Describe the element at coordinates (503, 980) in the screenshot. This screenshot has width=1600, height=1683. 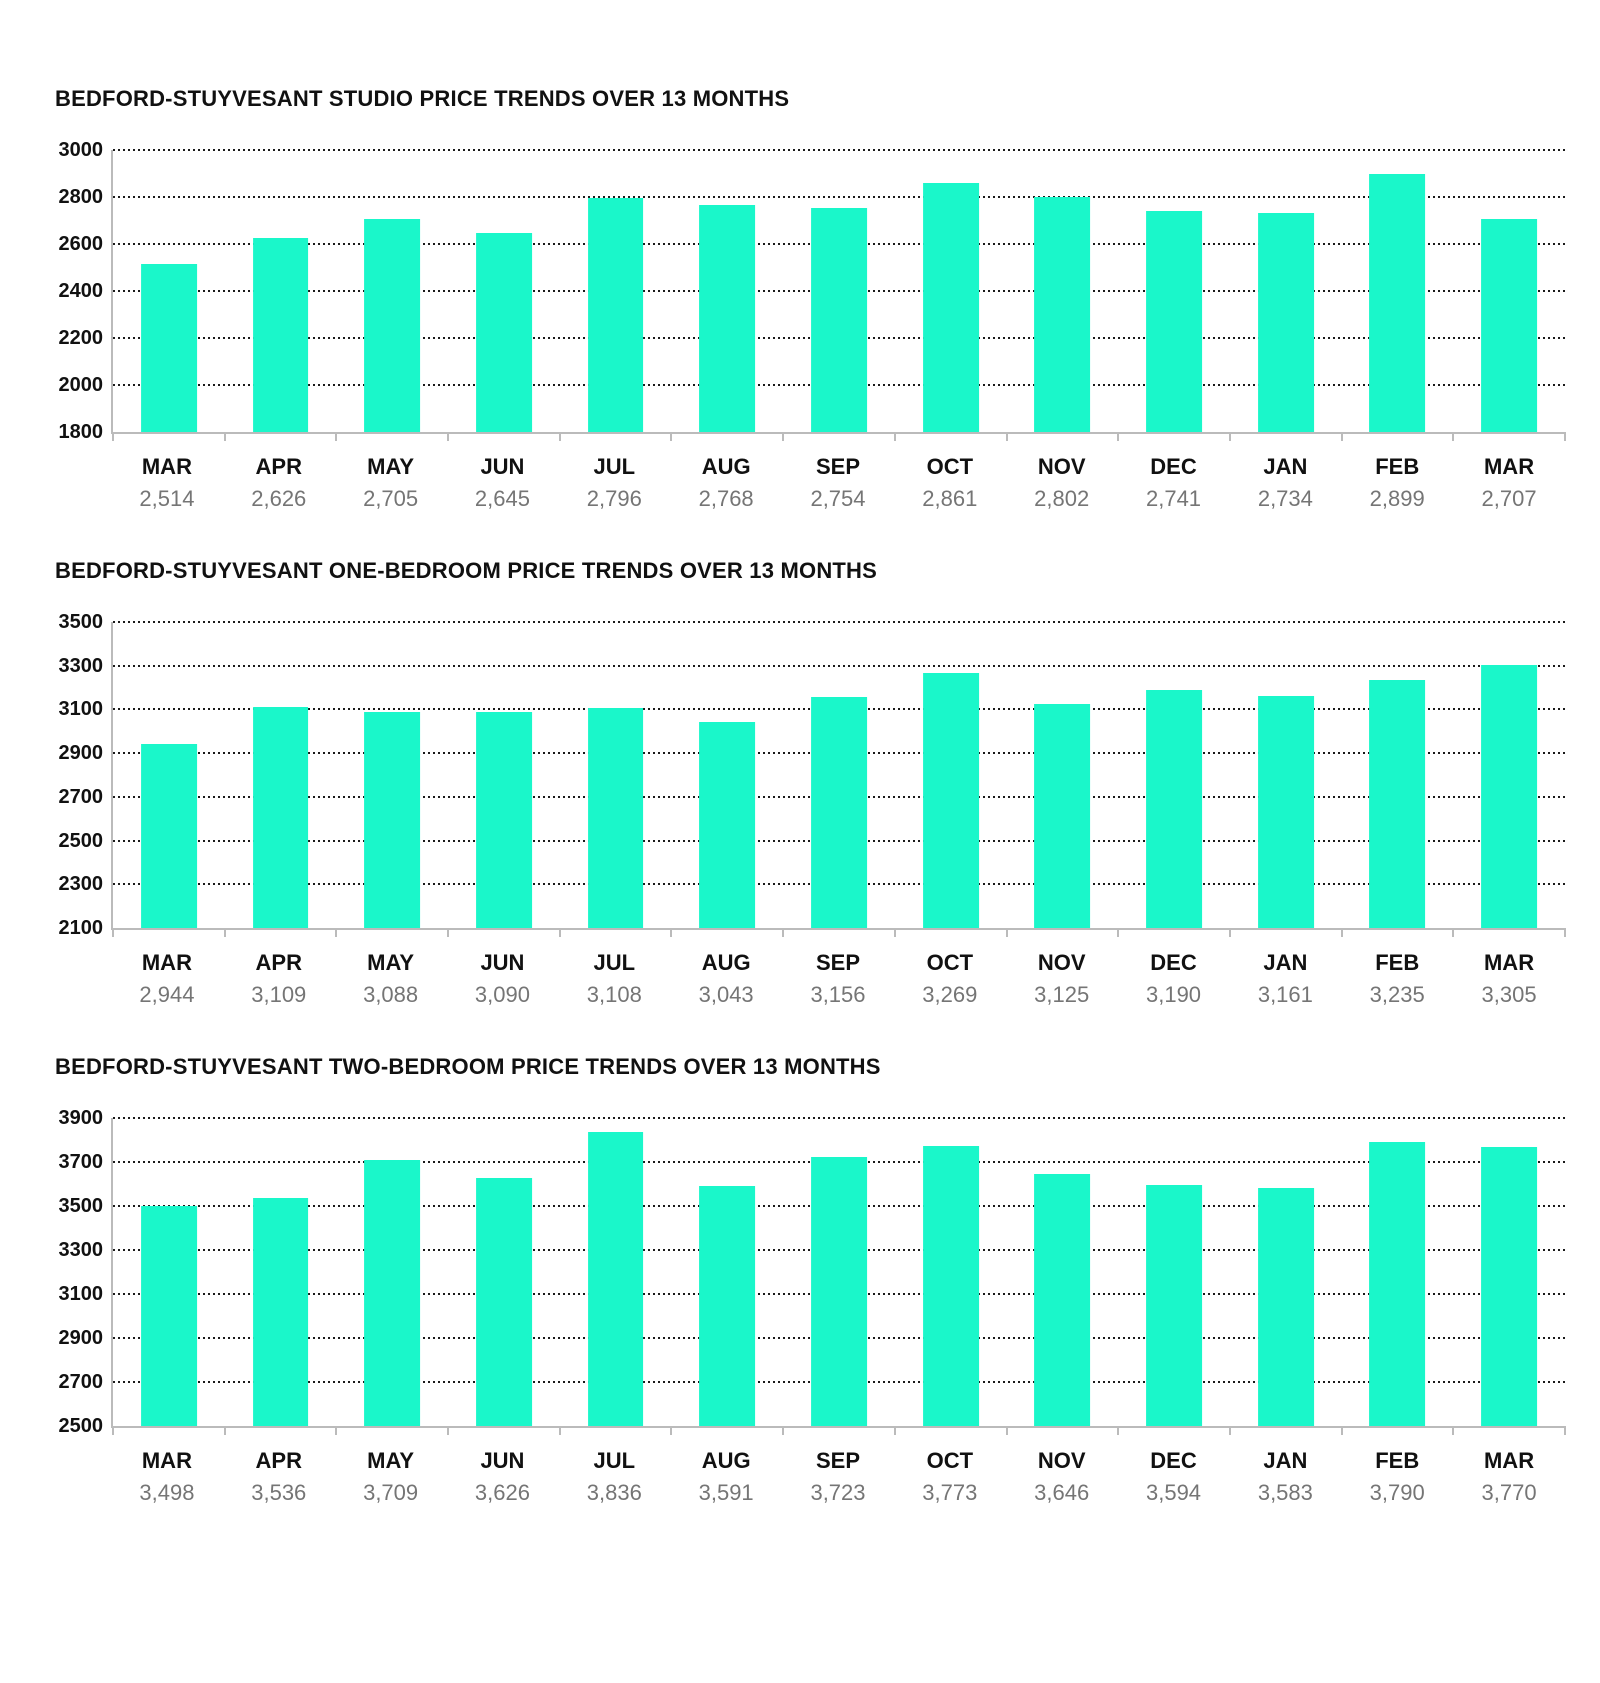
I see `x-category: JUN 3,090` at that location.